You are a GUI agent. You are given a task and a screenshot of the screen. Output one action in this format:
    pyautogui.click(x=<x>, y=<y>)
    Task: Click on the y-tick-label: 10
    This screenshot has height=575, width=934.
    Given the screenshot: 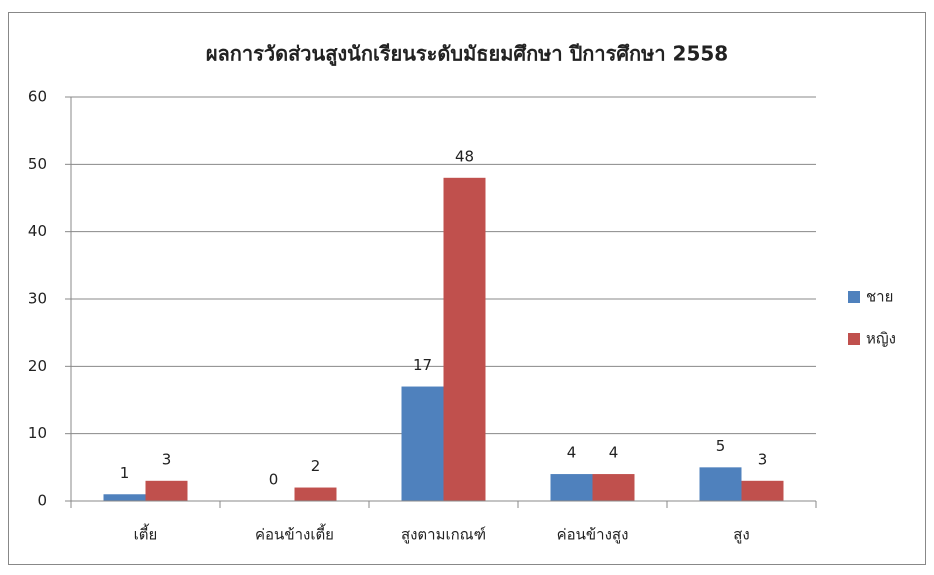 What is the action you would take?
    pyautogui.click(x=37, y=433)
    